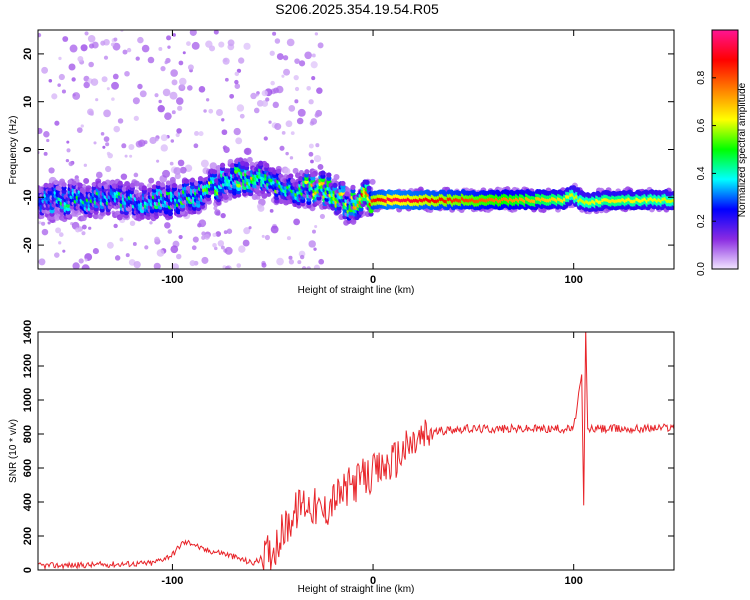  What do you see at coordinates (28, 434) in the screenshot?
I see `snr-ytick-label: 800` at bounding box center [28, 434].